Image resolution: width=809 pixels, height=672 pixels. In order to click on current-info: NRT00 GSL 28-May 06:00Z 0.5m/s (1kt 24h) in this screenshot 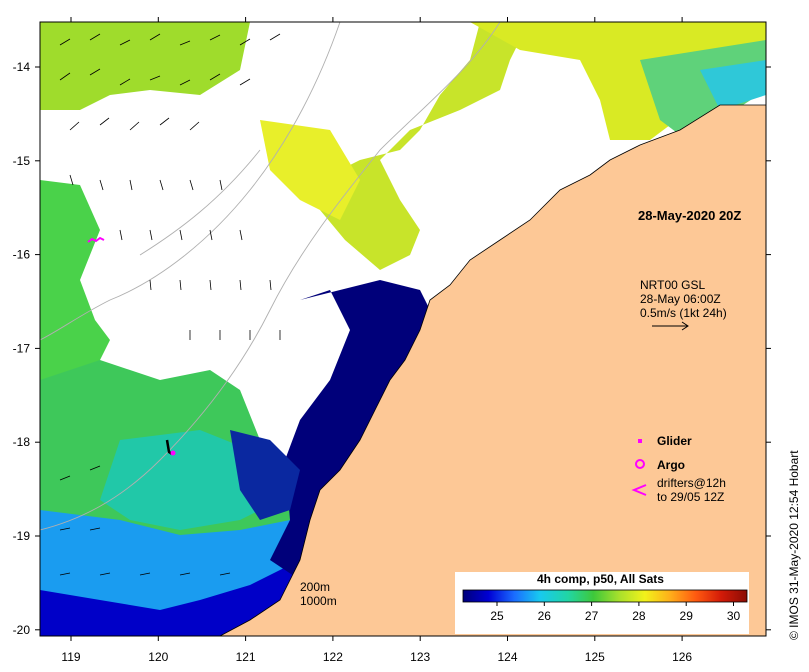, I will do `click(683, 304)`.